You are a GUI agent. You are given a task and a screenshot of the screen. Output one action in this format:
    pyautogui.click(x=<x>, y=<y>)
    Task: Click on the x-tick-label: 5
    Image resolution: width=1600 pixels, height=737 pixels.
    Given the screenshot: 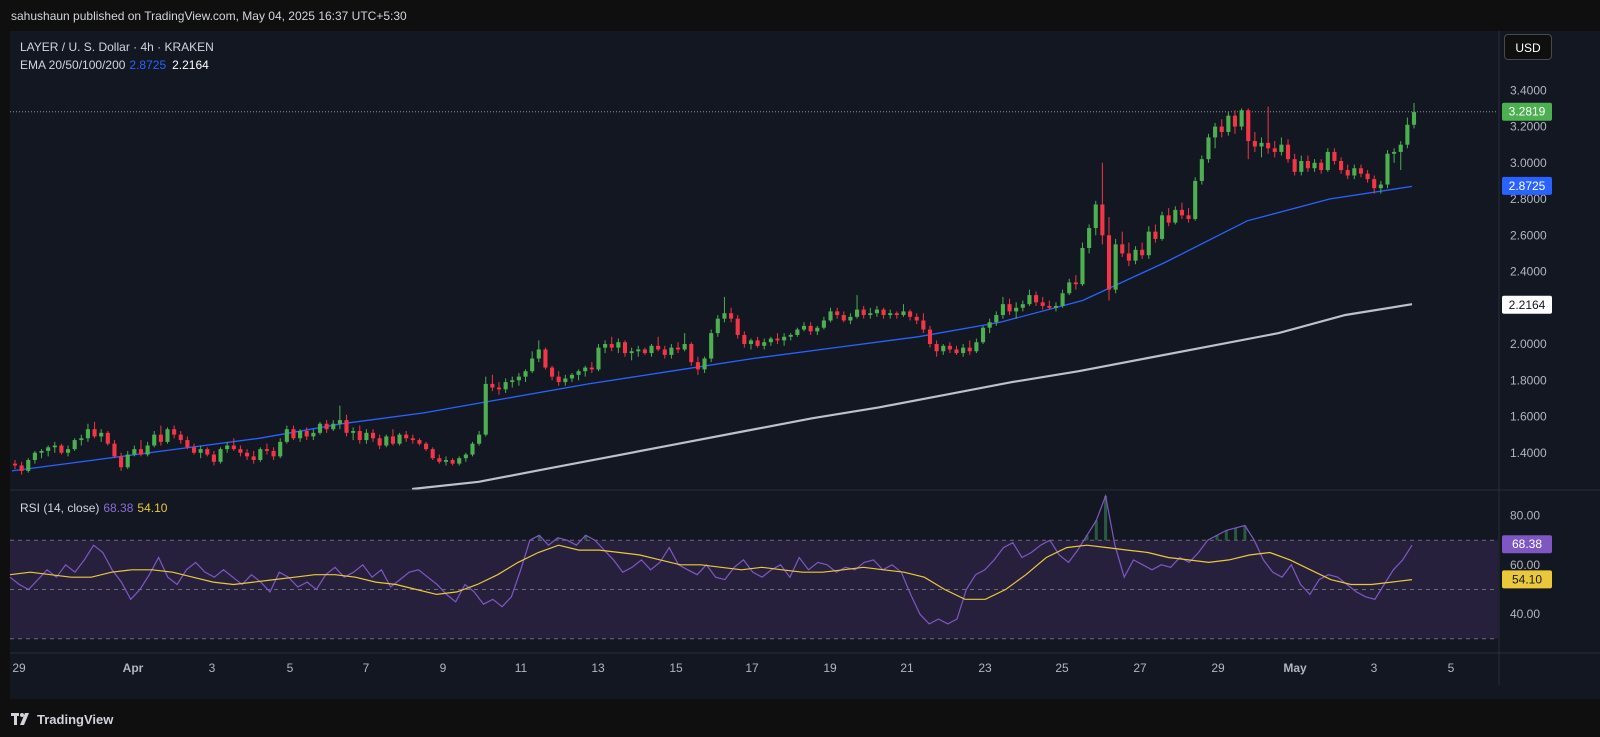 What is the action you would take?
    pyautogui.click(x=1451, y=668)
    